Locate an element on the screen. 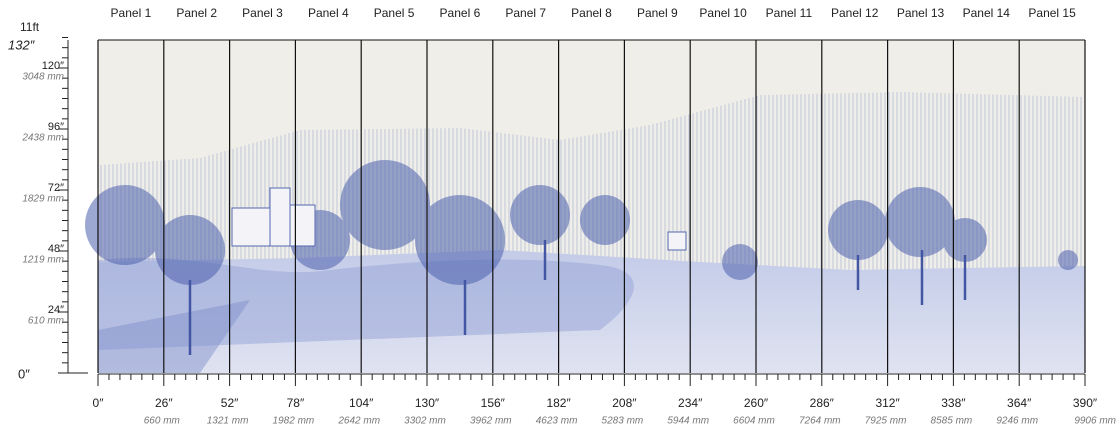 This screenshot has width=1120, height=437. y-mm-label: 1829 mm is located at coordinates (43, 199).